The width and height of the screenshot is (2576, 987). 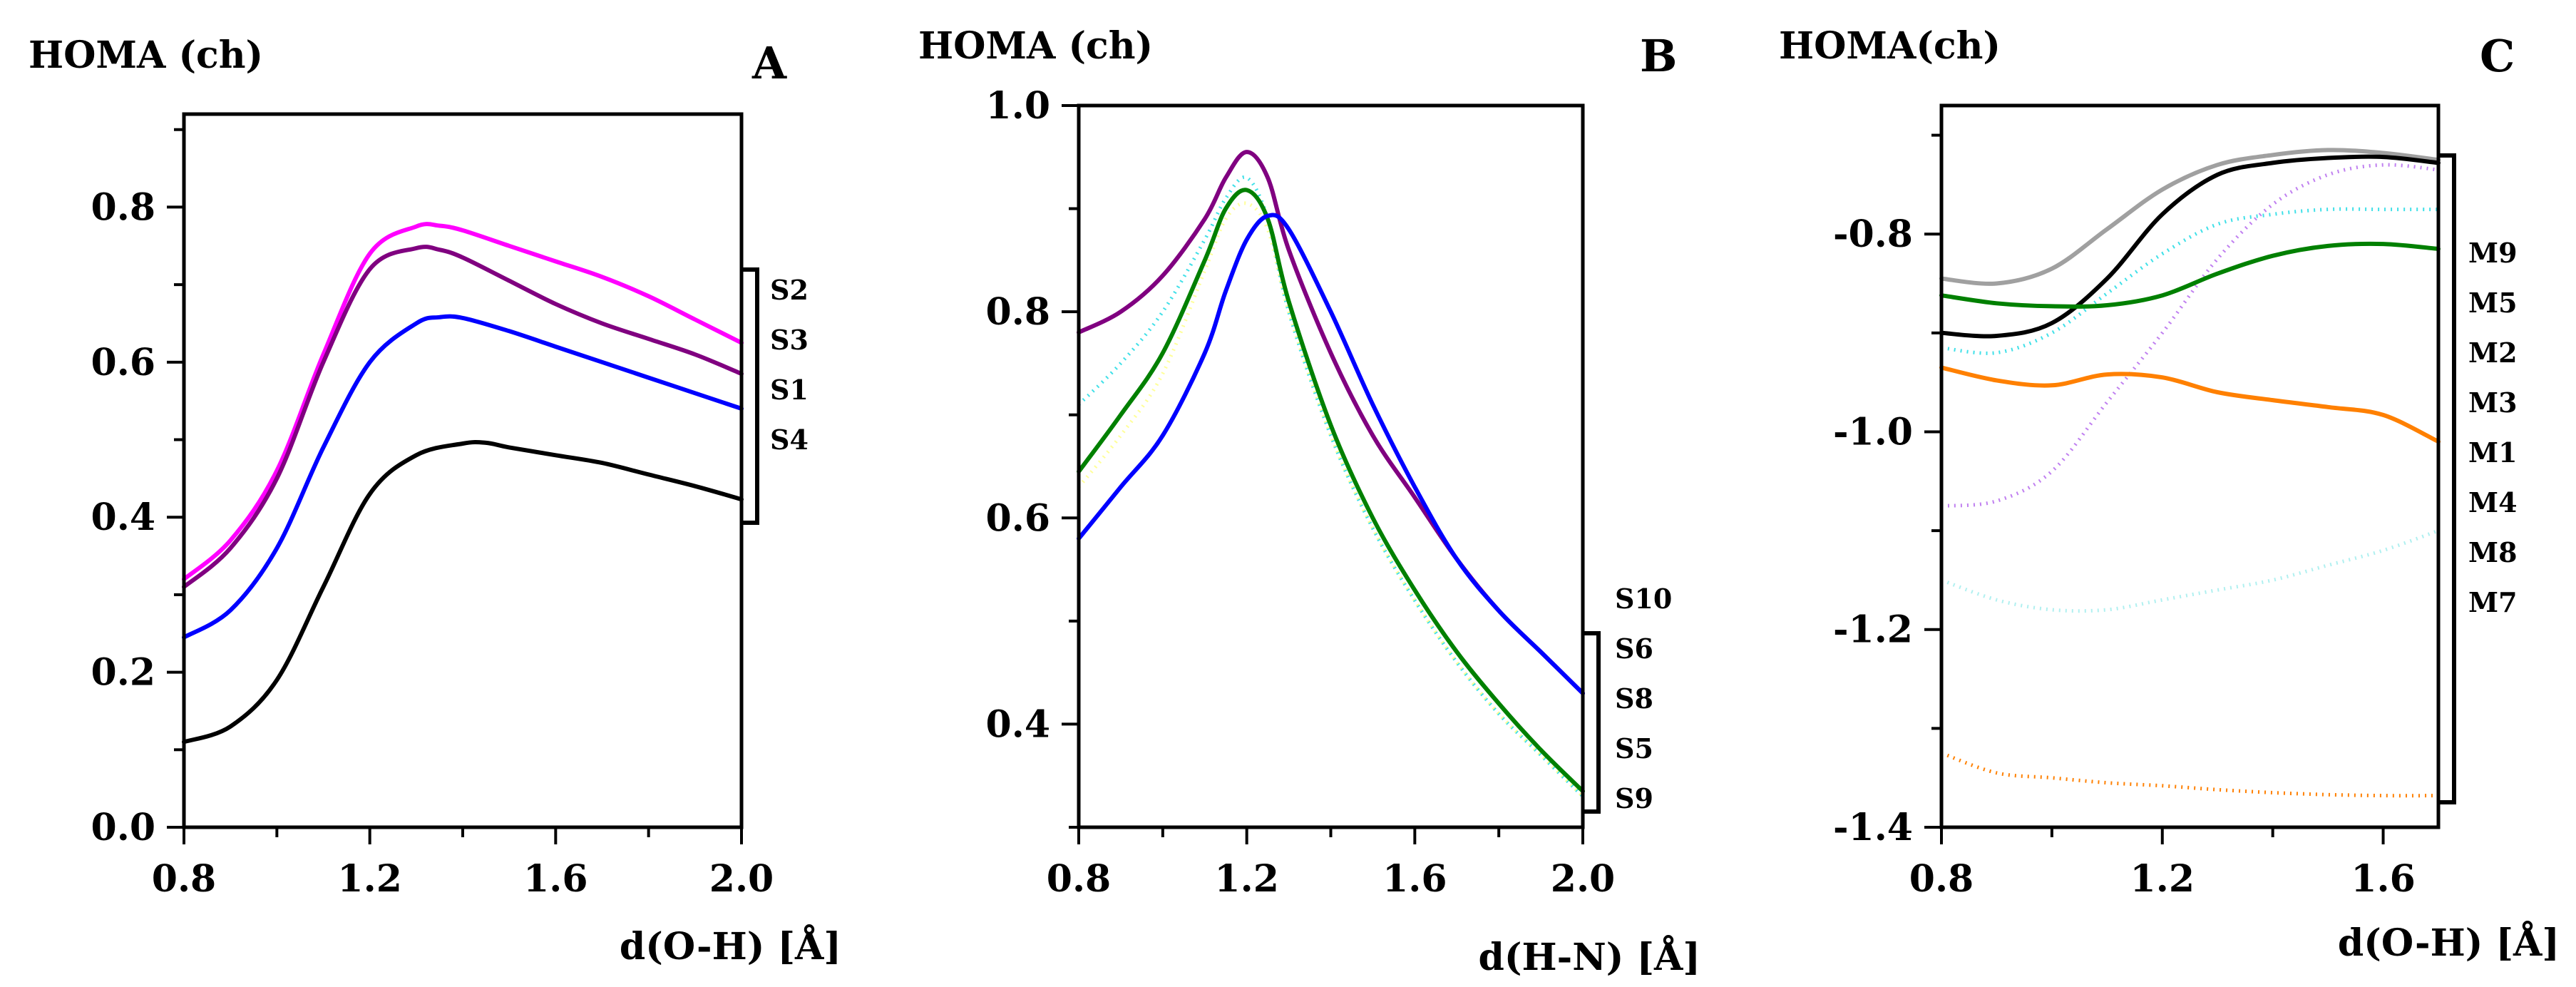 I want to click on legend-label-m2: M2, so click(x=2493, y=353).